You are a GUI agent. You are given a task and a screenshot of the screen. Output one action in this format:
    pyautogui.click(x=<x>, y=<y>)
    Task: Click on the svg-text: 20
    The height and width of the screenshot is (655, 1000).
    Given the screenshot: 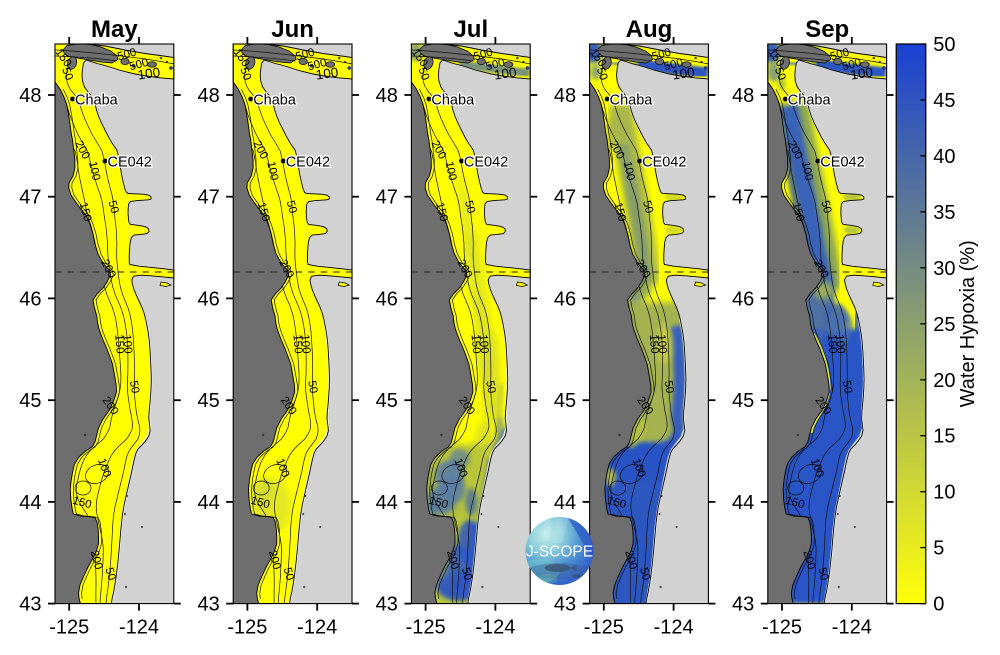 What is the action you would take?
    pyautogui.click(x=944, y=381)
    